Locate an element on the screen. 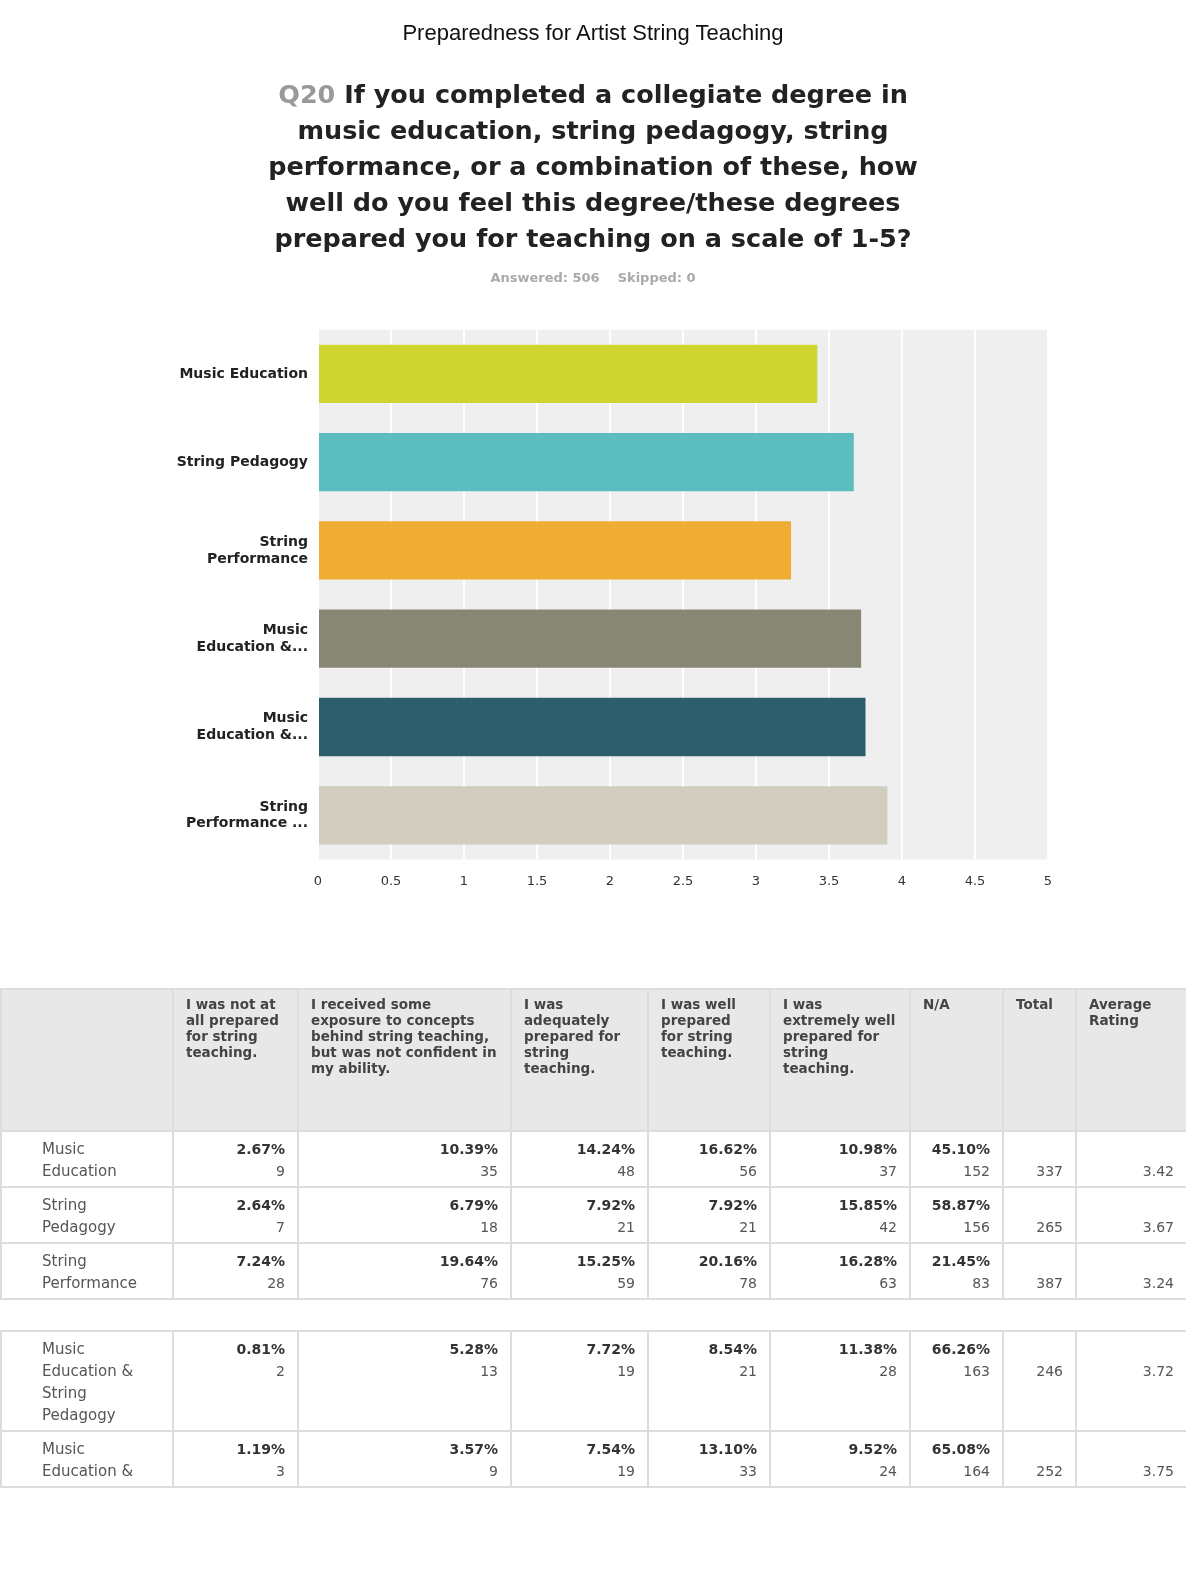  text: 246 is located at coordinates (1049, 1371).